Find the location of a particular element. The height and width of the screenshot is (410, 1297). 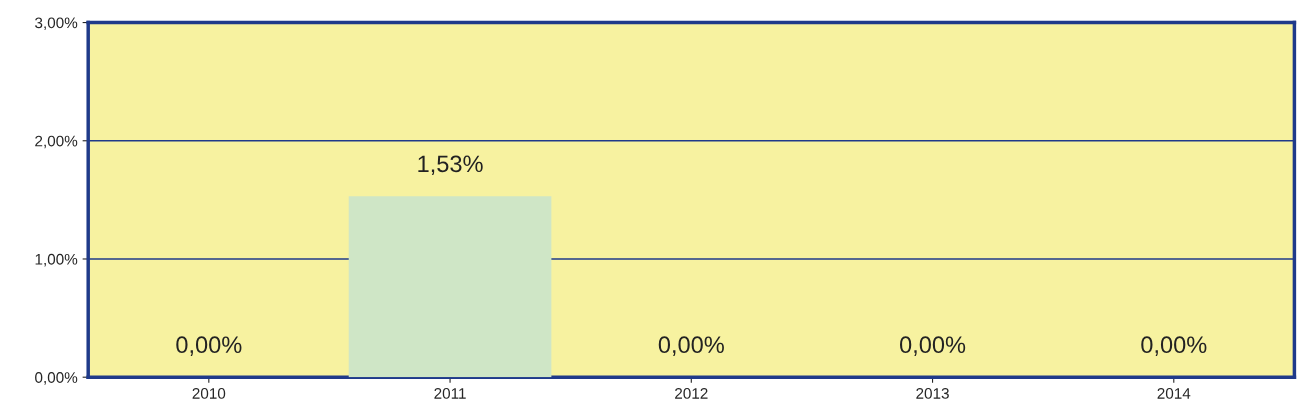

data-label: 1,53% is located at coordinates (450, 165).